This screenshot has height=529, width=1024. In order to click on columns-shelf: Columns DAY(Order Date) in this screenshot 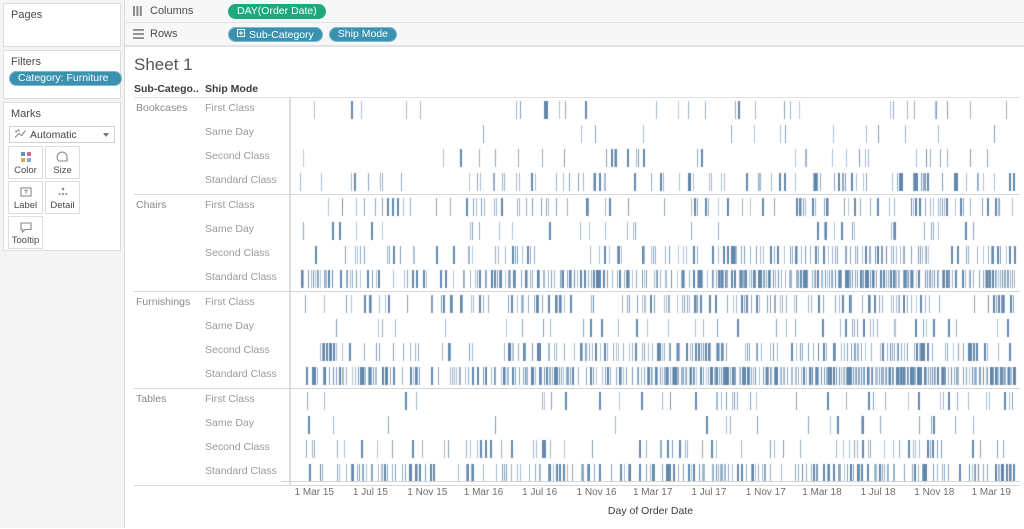, I will do `click(574, 11)`.